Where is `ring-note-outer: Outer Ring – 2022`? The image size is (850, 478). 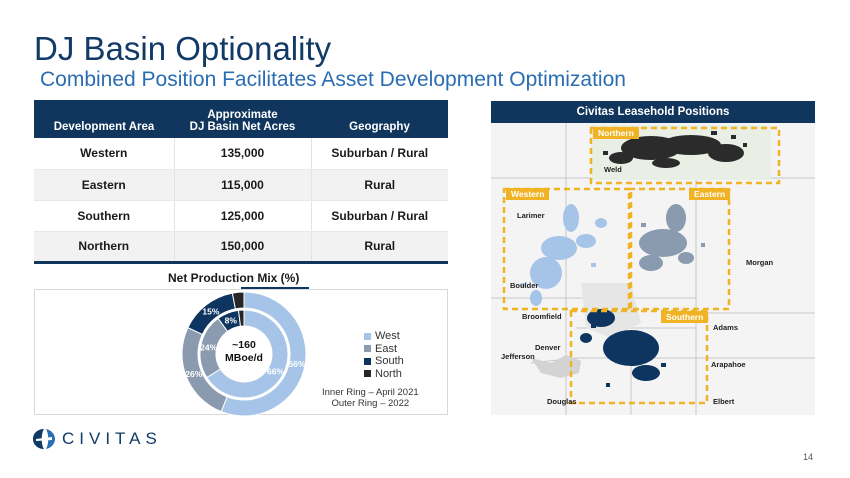 ring-note-outer: Outer Ring – 2022 is located at coordinates (370, 403).